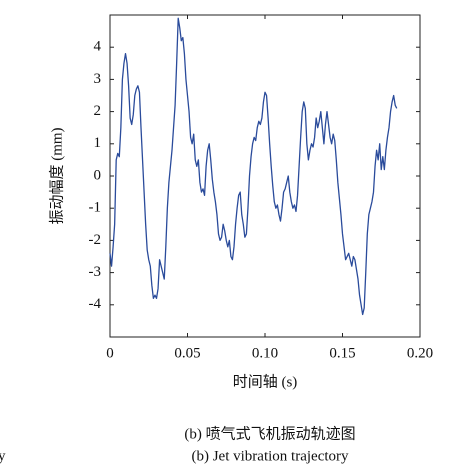 This screenshot has width=474, height=474. I want to click on x-tick-label: 0.20, so click(420, 353).